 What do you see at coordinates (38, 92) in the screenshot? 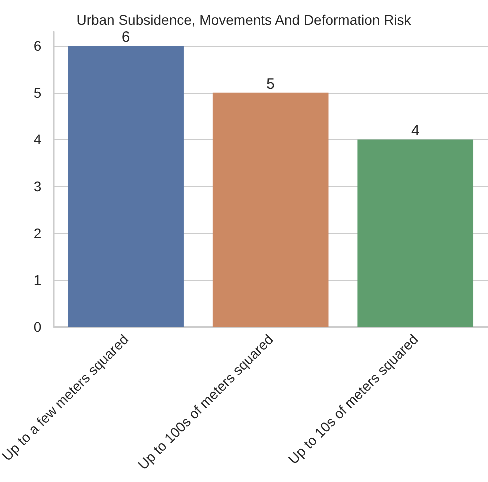
I see `y-tick-label: 5` at bounding box center [38, 92].